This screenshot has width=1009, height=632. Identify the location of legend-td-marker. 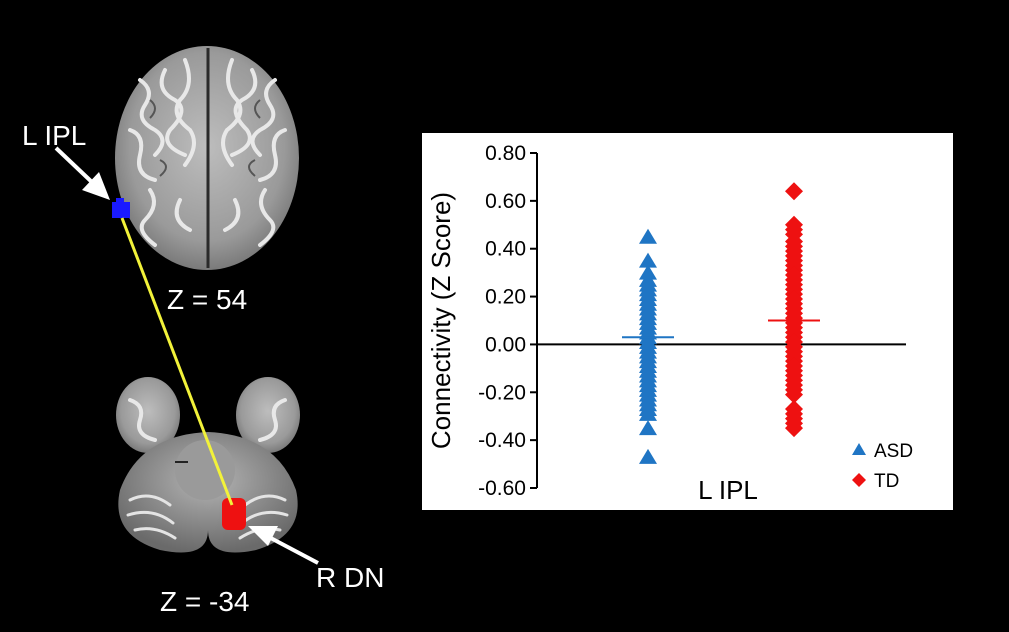
(859, 480).